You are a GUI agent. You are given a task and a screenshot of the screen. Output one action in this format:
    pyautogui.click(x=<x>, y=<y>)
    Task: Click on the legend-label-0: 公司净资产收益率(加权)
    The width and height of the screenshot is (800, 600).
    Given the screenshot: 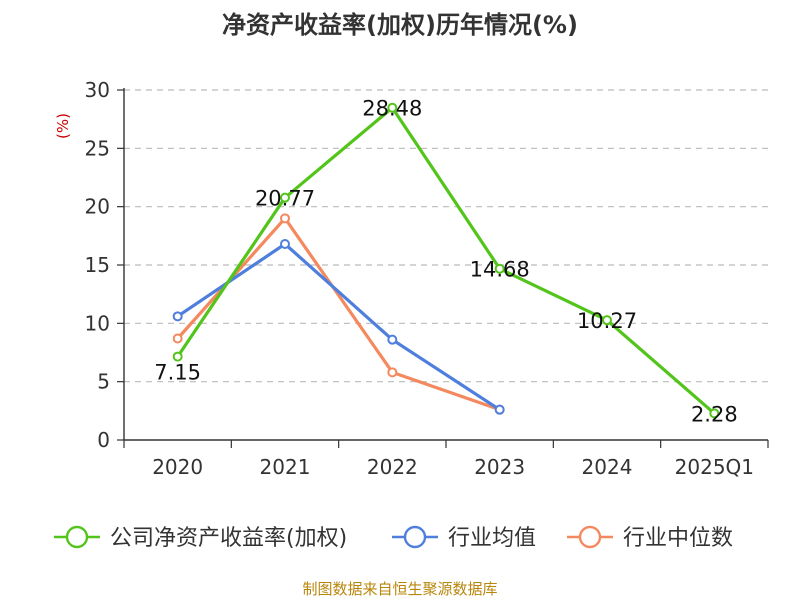 What is the action you would take?
    pyautogui.click(x=228, y=538)
    